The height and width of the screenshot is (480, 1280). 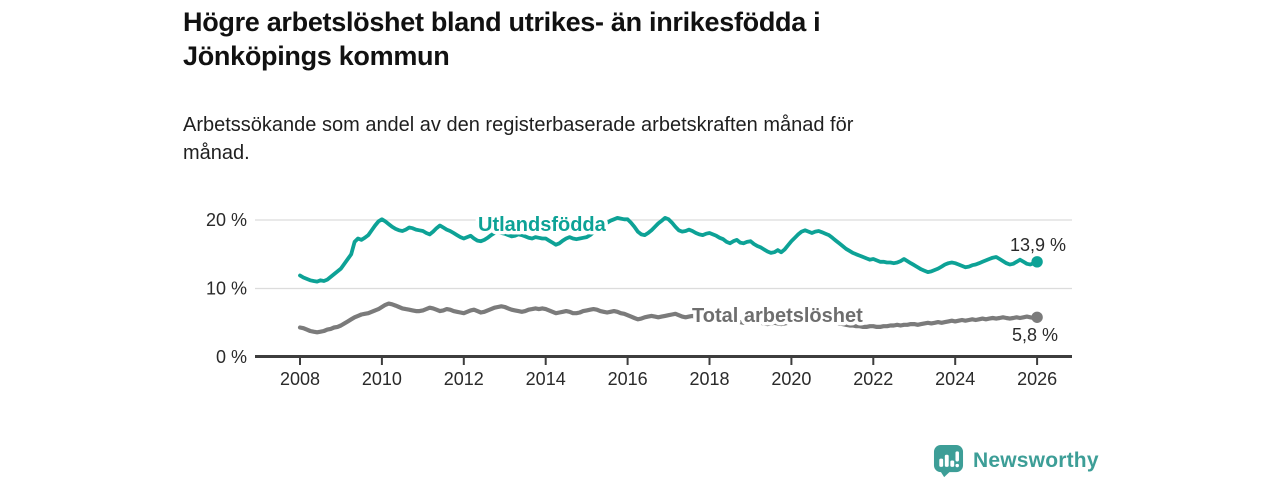 What do you see at coordinates (791, 379) in the screenshot?
I see `x-axis-label-2020: 2020` at bounding box center [791, 379].